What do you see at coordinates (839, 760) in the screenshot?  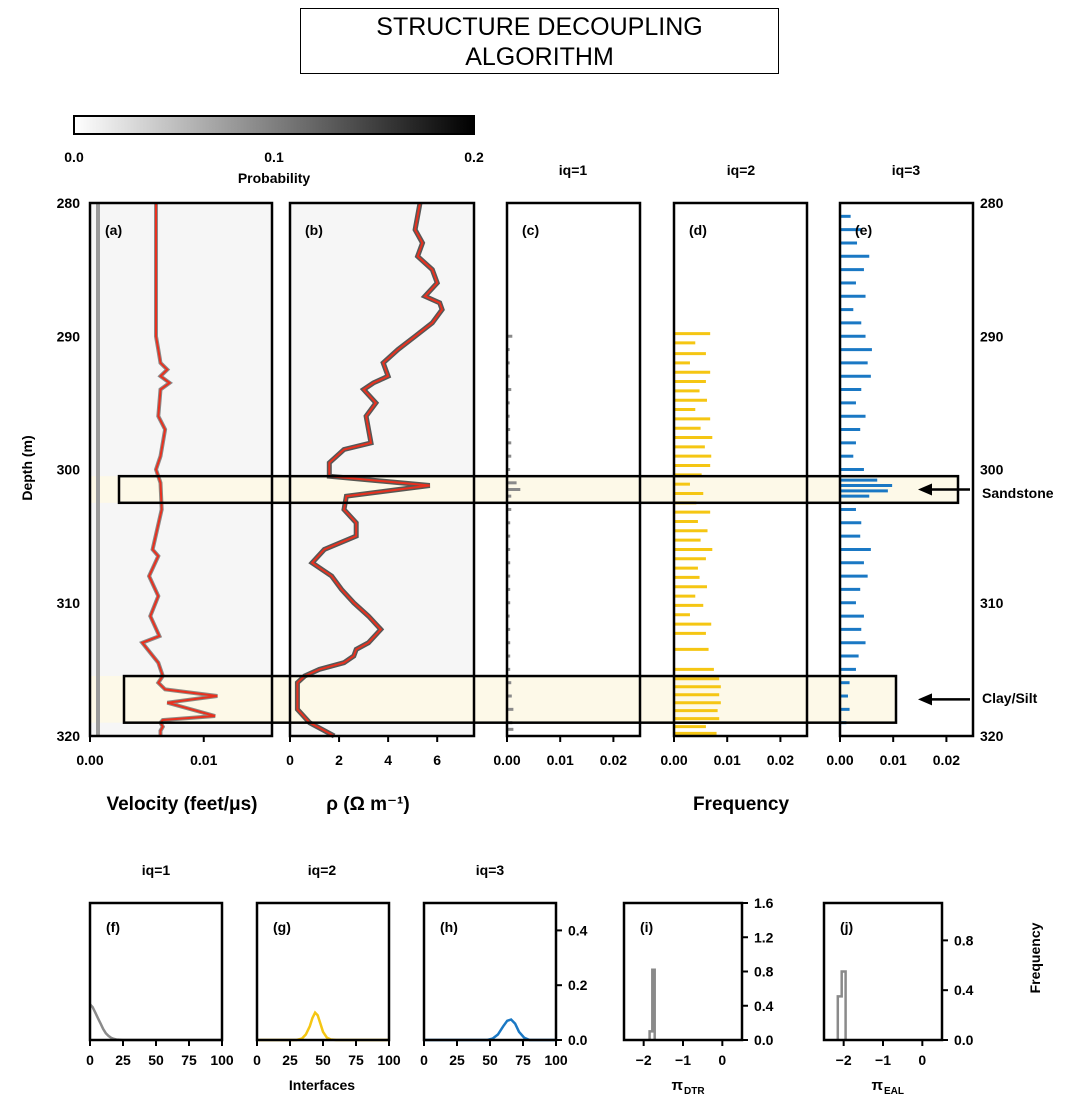 I see `x-tick-label-4-0: 0.00` at bounding box center [839, 760].